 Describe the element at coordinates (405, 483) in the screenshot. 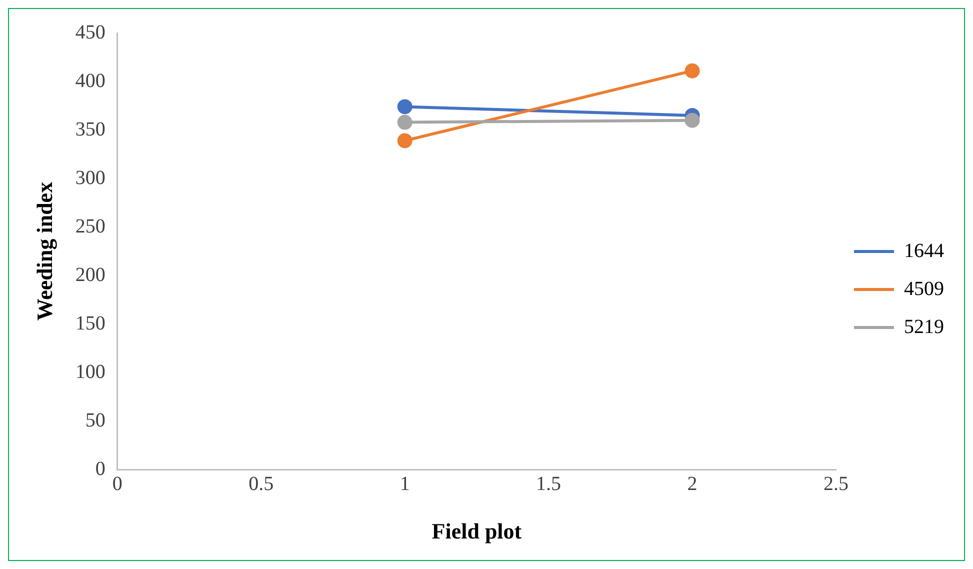

I see `x-tick-label: 1` at that location.